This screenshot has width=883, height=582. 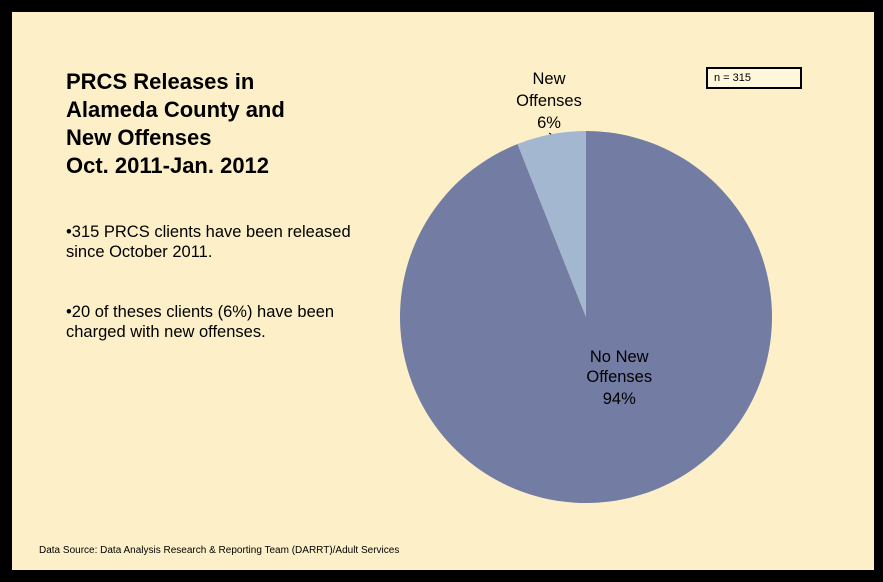 What do you see at coordinates (619, 357) in the screenshot?
I see `slice-label: No New` at bounding box center [619, 357].